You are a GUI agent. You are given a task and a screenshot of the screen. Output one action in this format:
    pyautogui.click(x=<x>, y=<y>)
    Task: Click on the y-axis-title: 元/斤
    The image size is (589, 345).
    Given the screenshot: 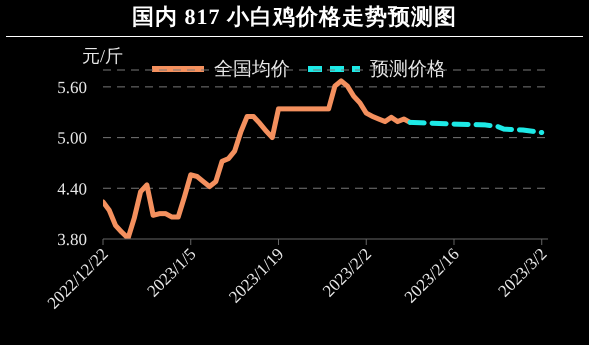 What is the action you would take?
    pyautogui.click(x=103, y=56)
    